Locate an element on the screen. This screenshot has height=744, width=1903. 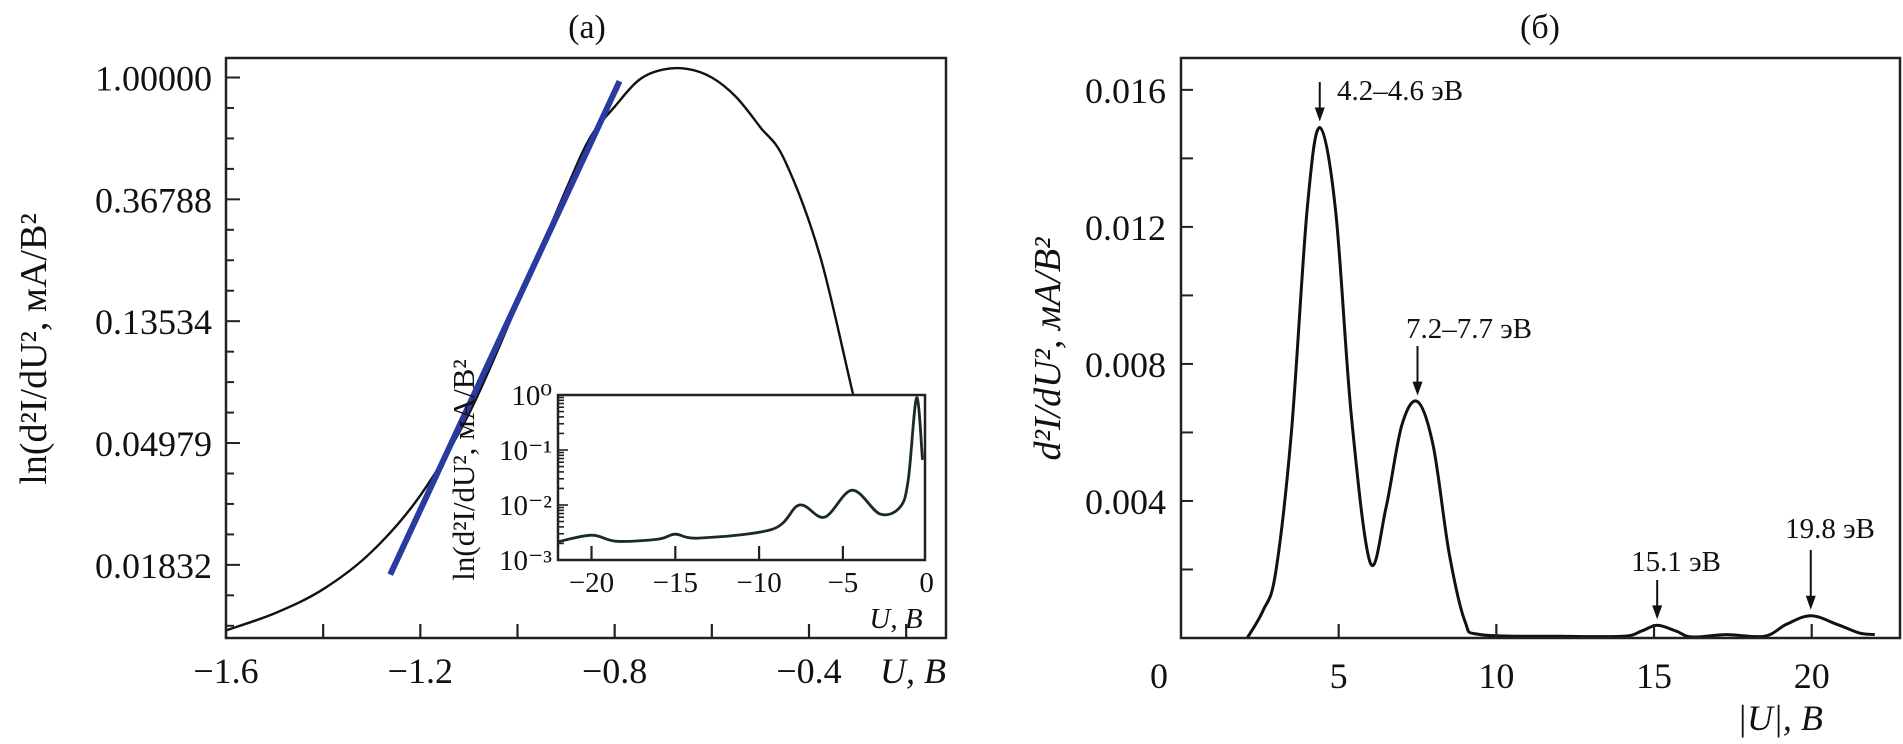
inset-x-tick-label: −10 is located at coordinates (758, 583).